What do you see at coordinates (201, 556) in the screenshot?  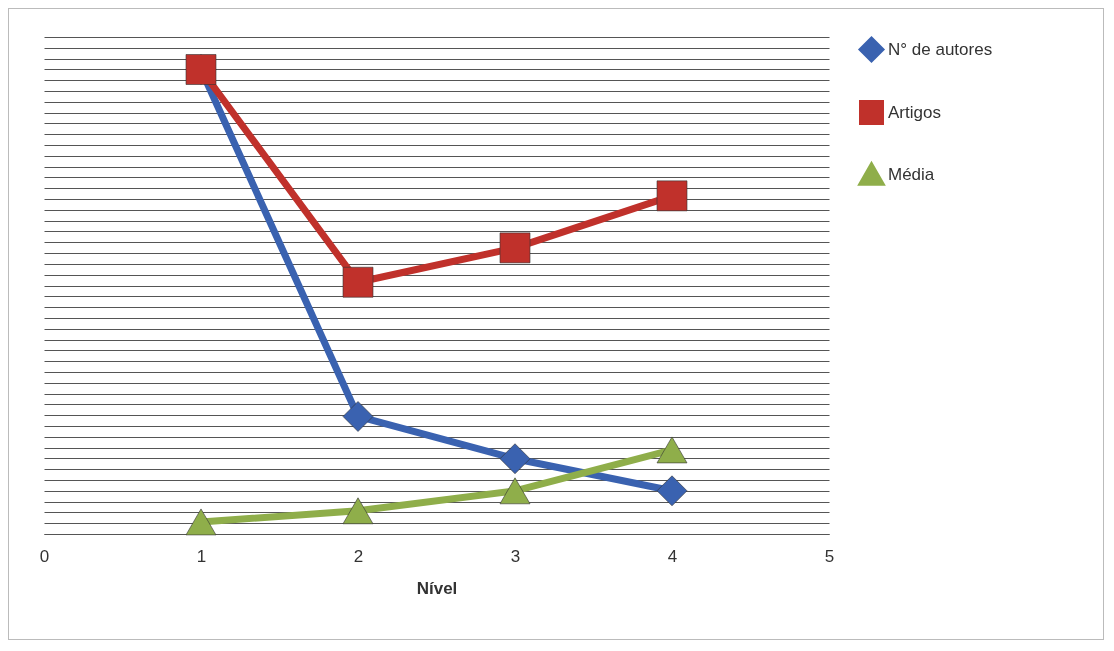 I see `x-tick-label: 1` at bounding box center [201, 556].